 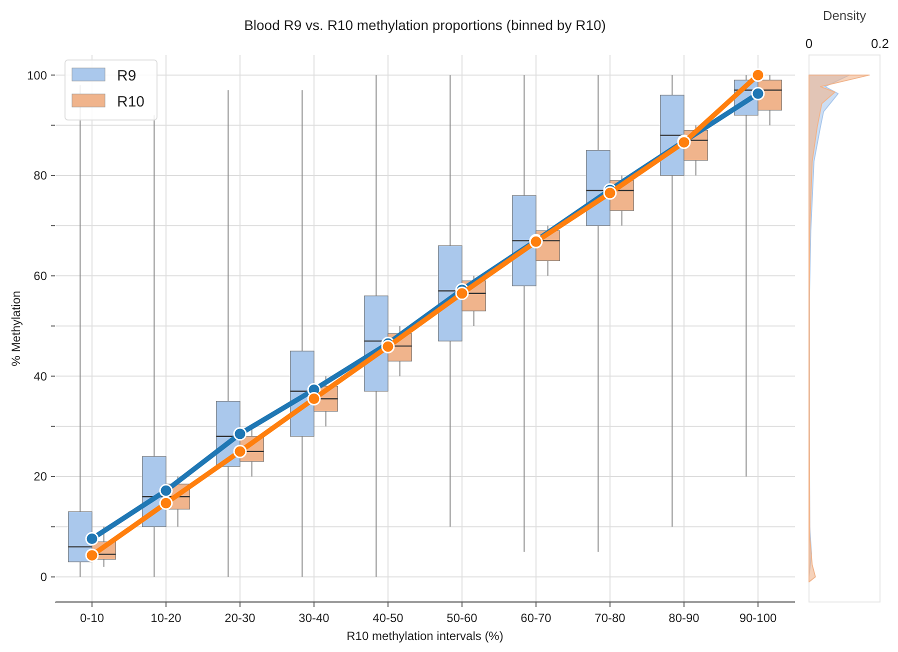 I want to click on y-axis-title: % Methylation, so click(x=16, y=328).